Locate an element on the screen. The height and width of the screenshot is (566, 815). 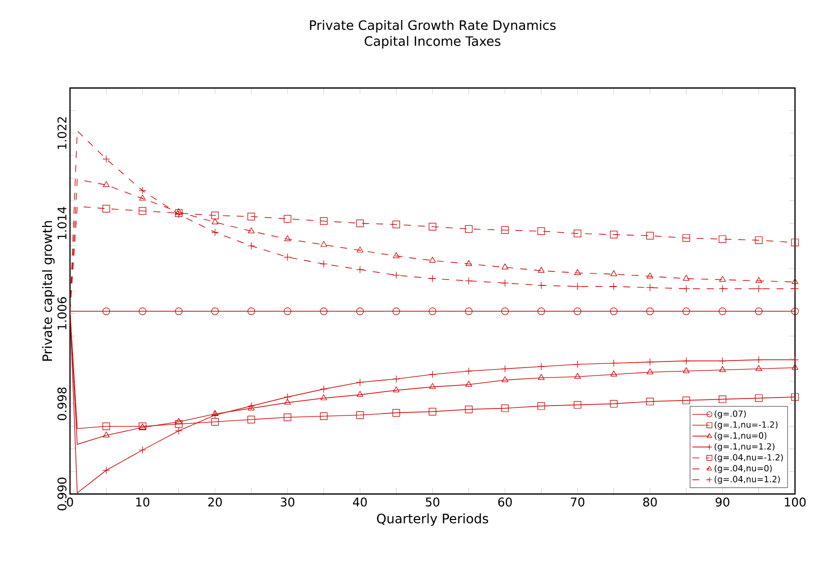
y-tick-label: 1.022 is located at coordinates (61, 133).